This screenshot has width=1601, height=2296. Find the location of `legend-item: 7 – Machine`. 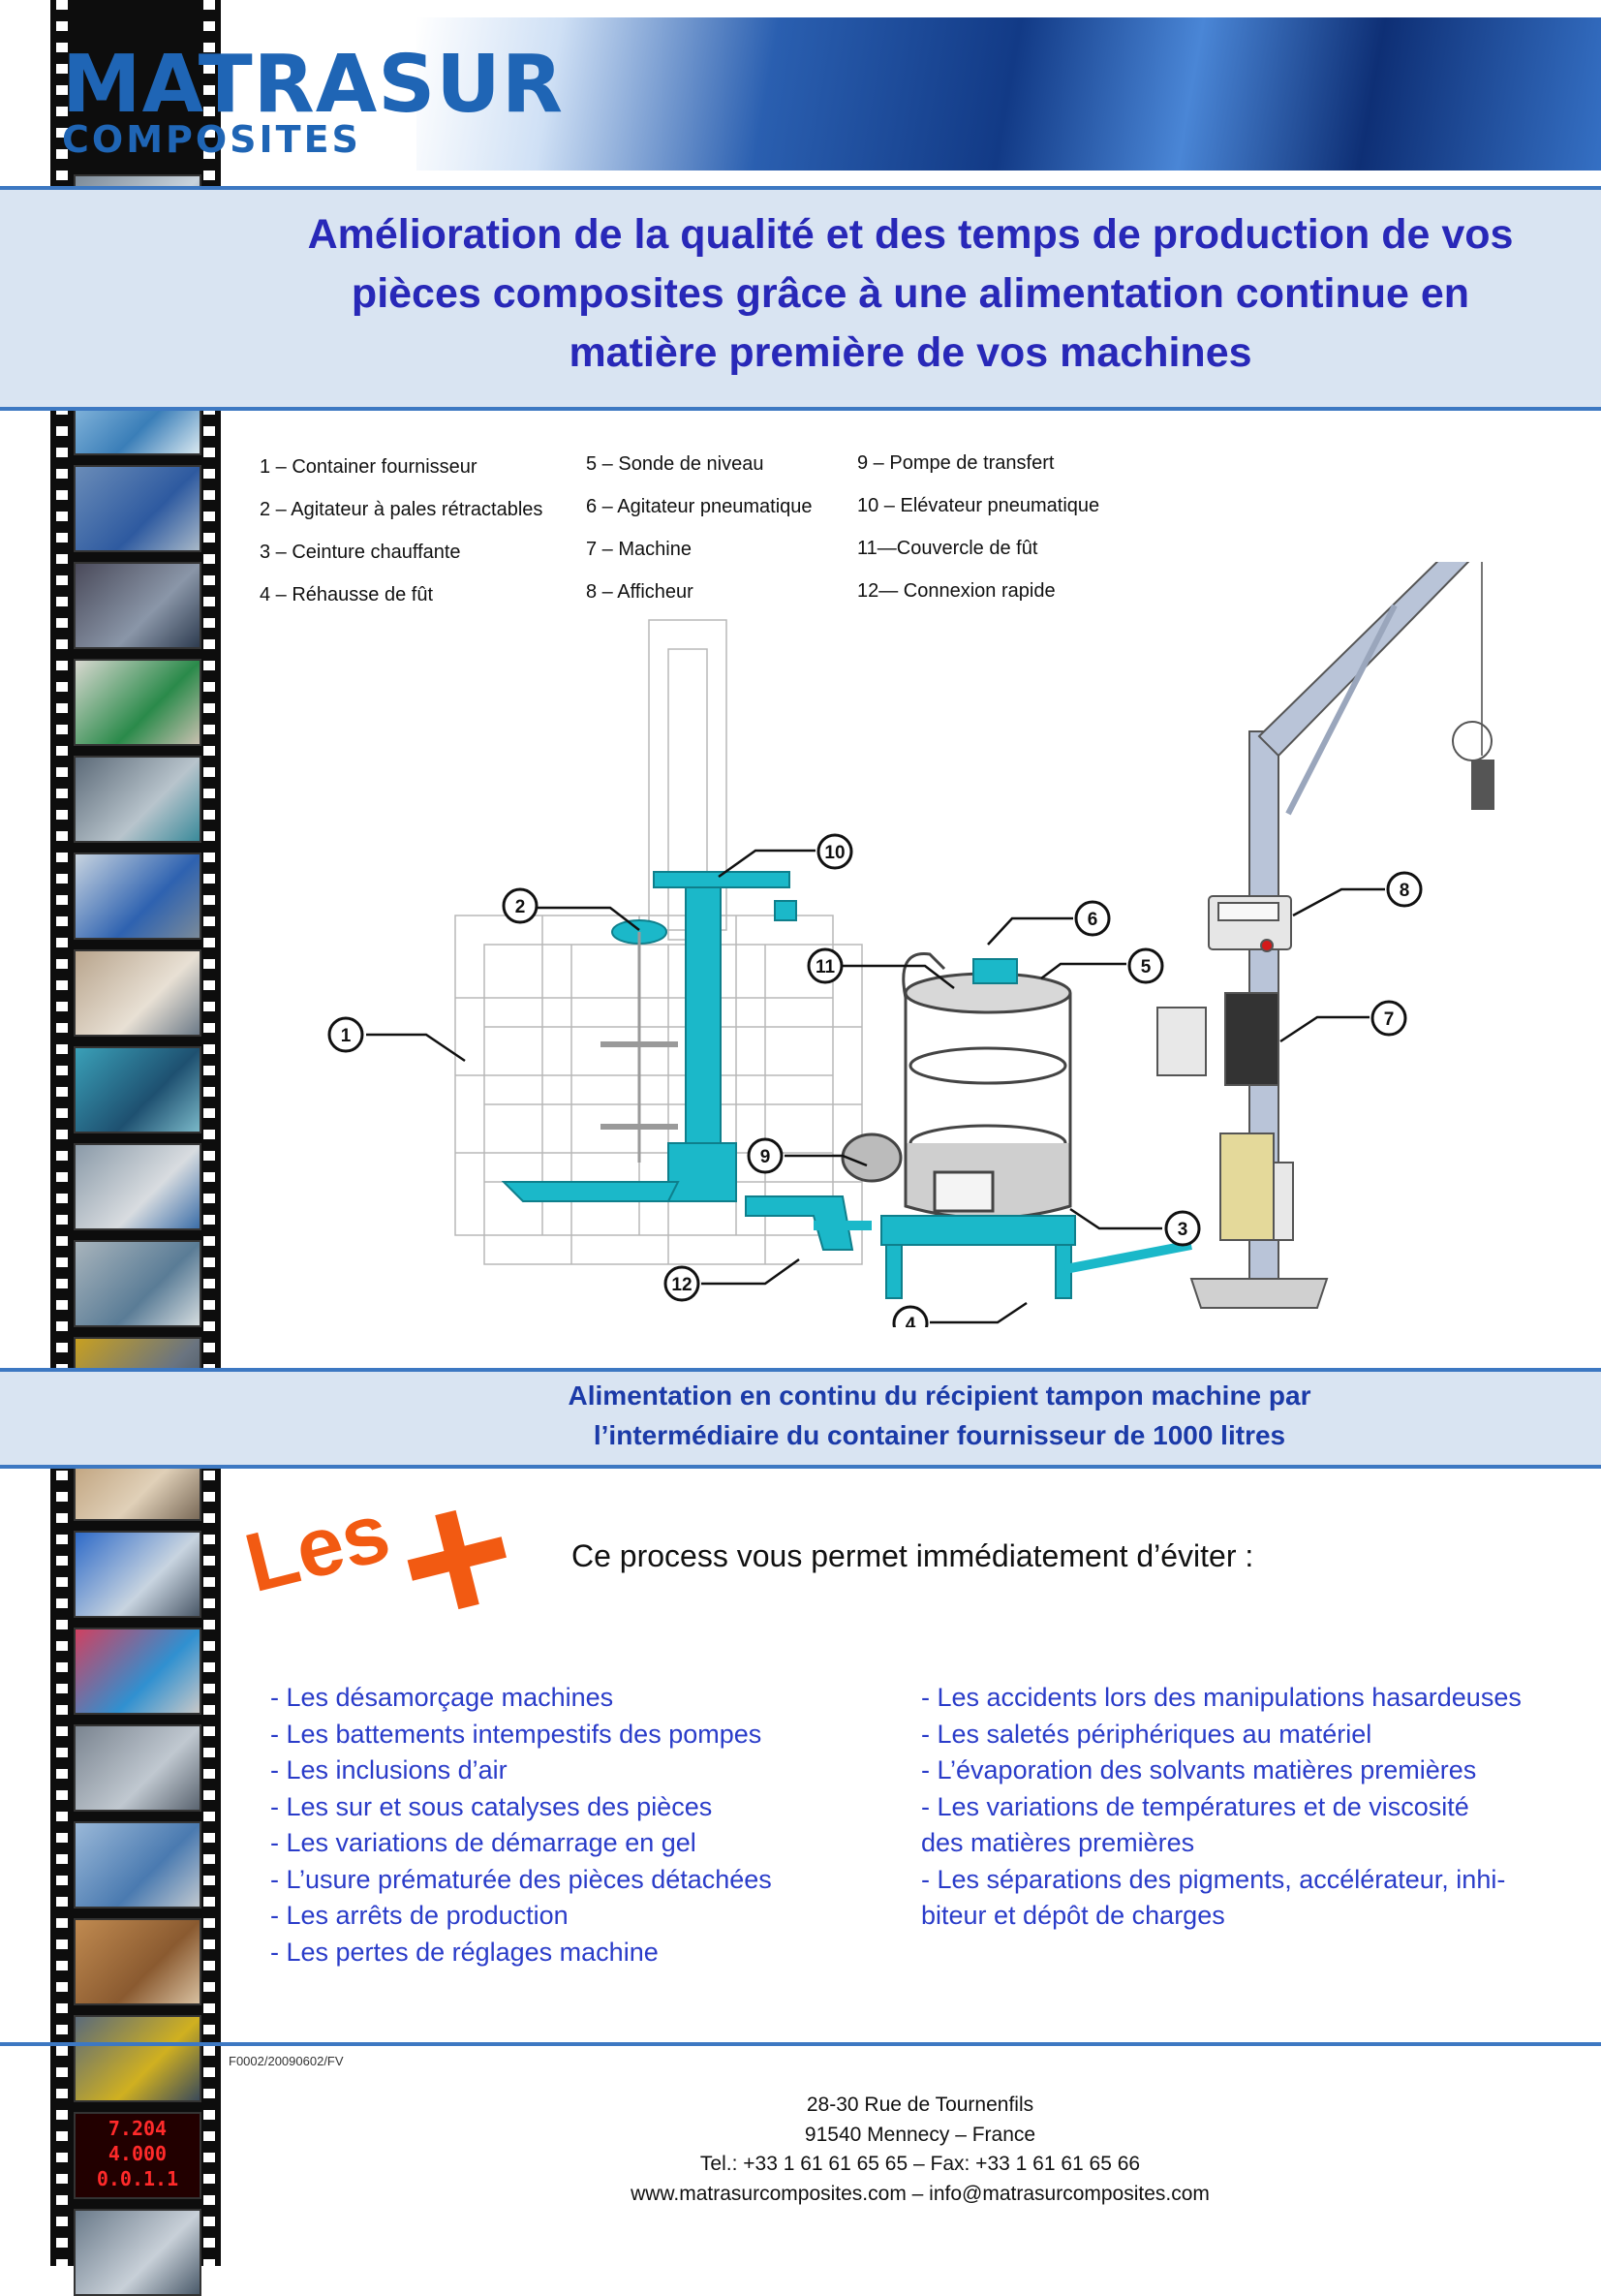

legend-item: 7 – Machine is located at coordinates (639, 549).